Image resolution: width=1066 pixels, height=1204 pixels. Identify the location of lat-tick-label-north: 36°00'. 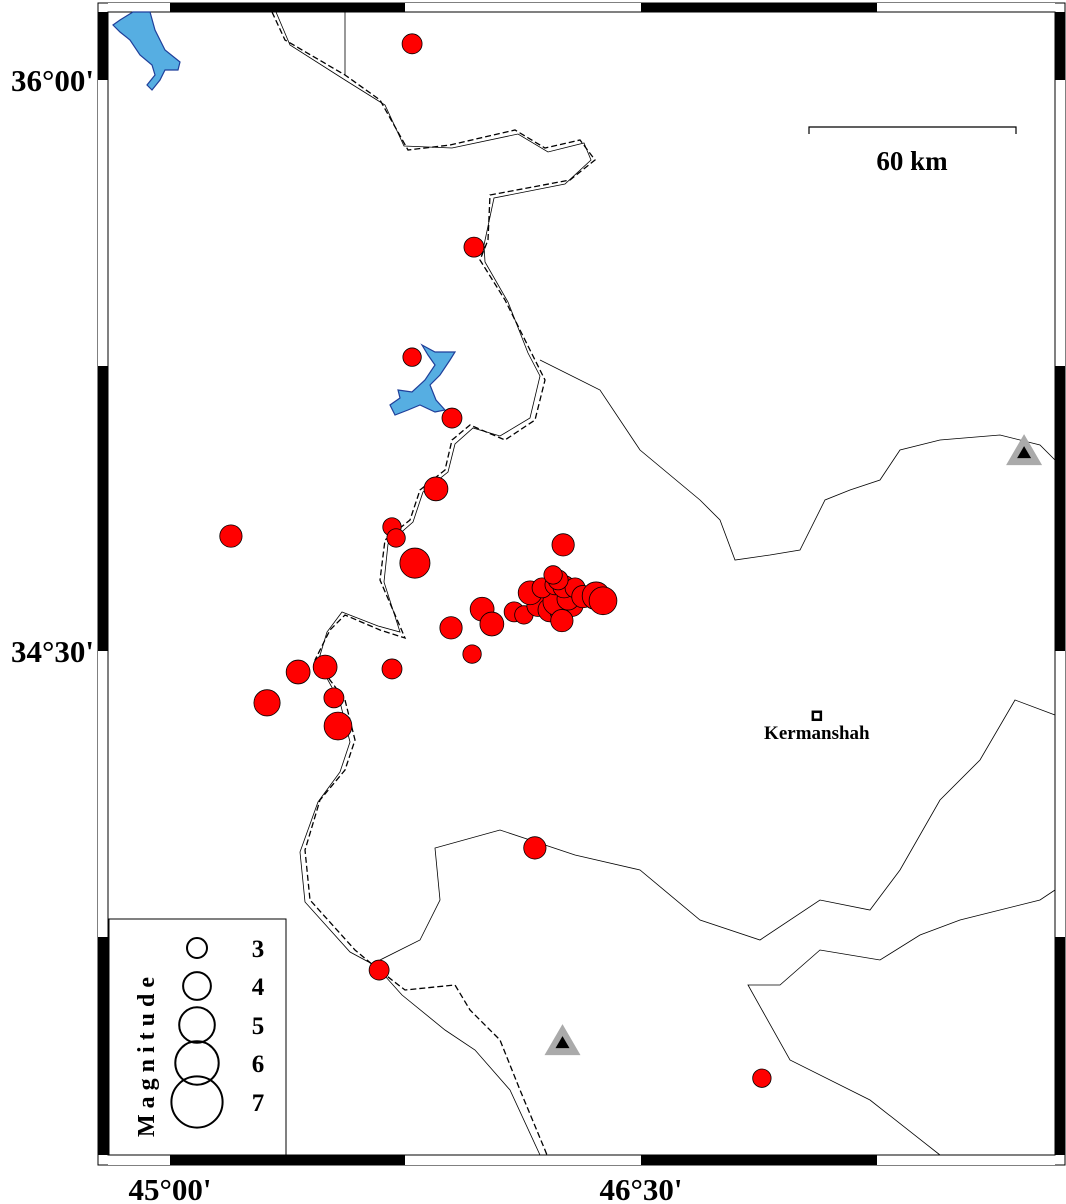
(52, 80).